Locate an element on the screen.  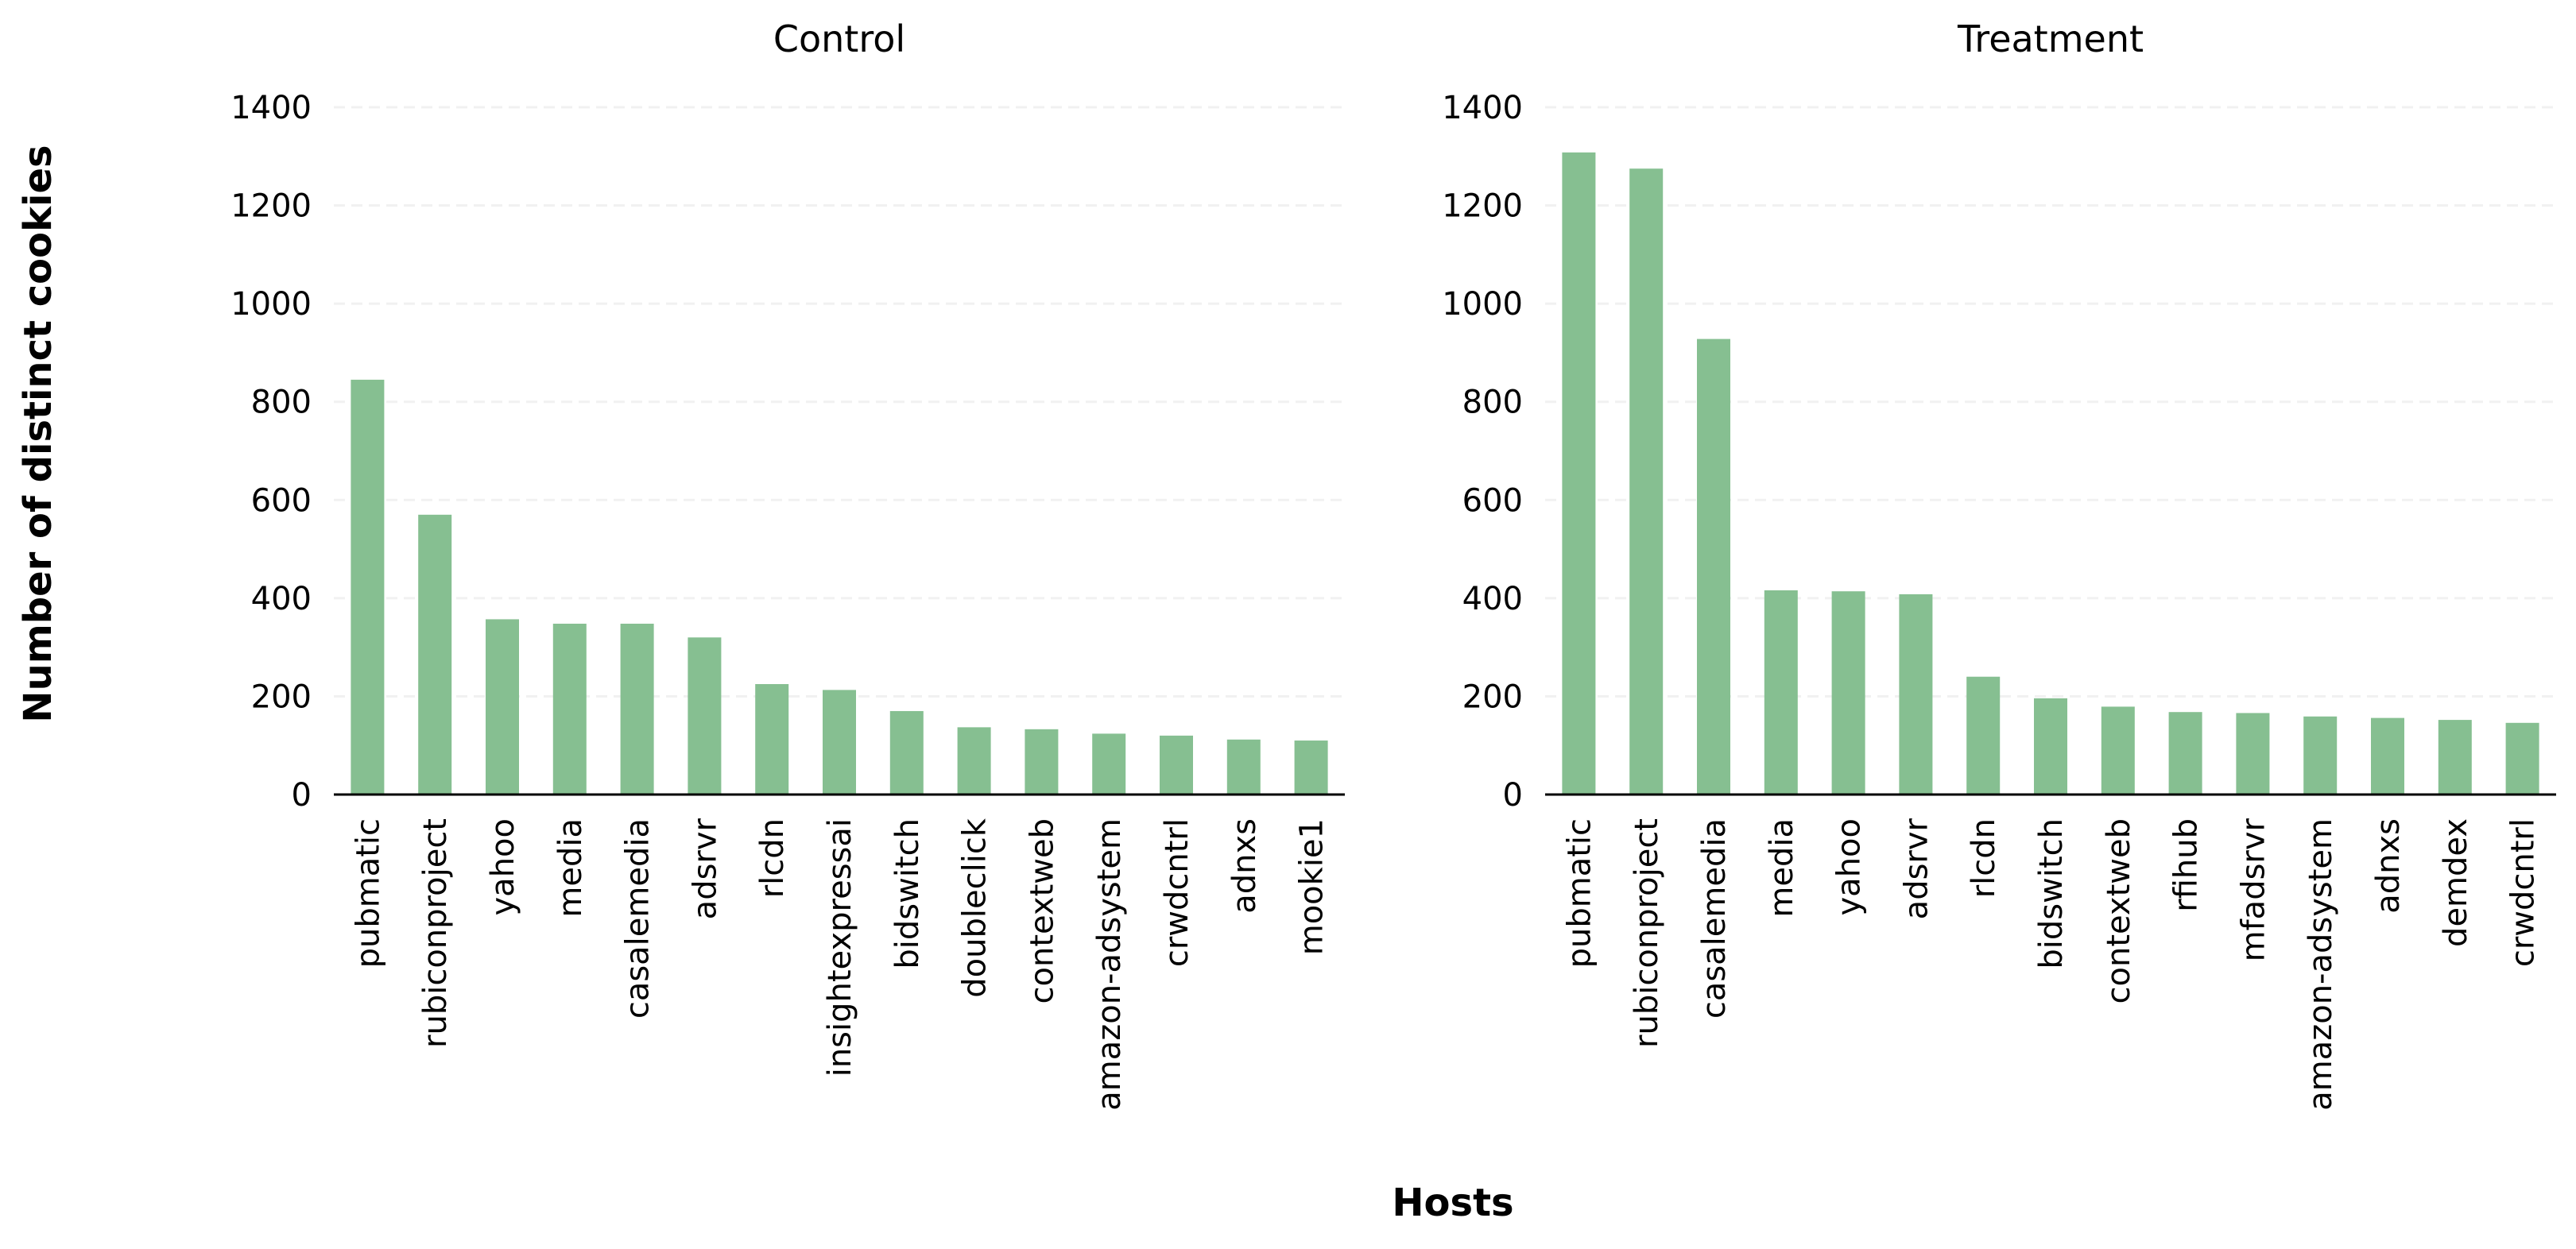
control-x-tick-label: insightexpressai is located at coordinates (840, 947).